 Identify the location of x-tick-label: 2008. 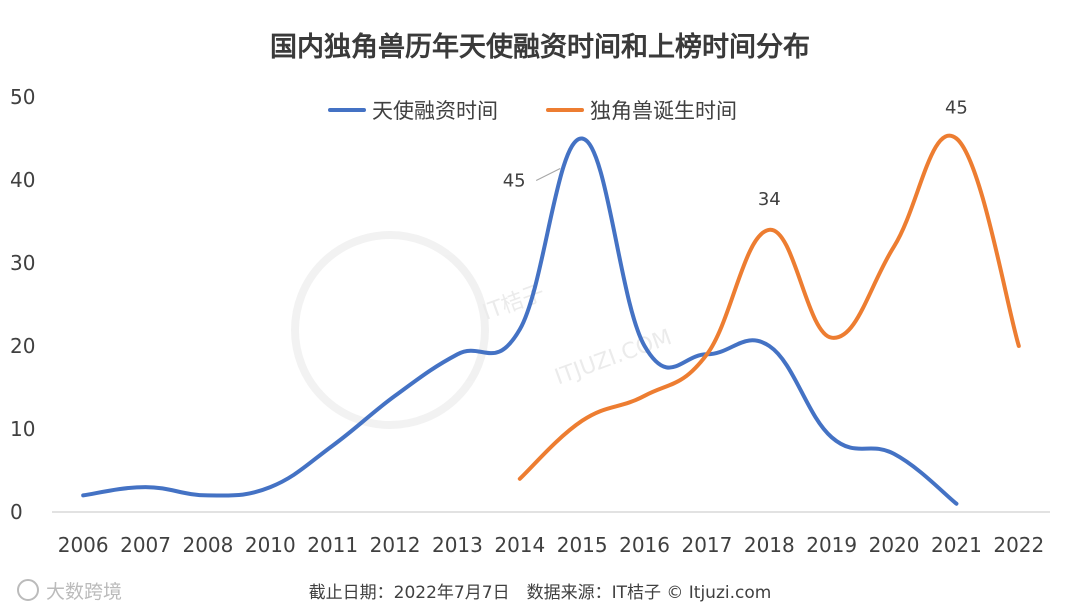
(207, 545).